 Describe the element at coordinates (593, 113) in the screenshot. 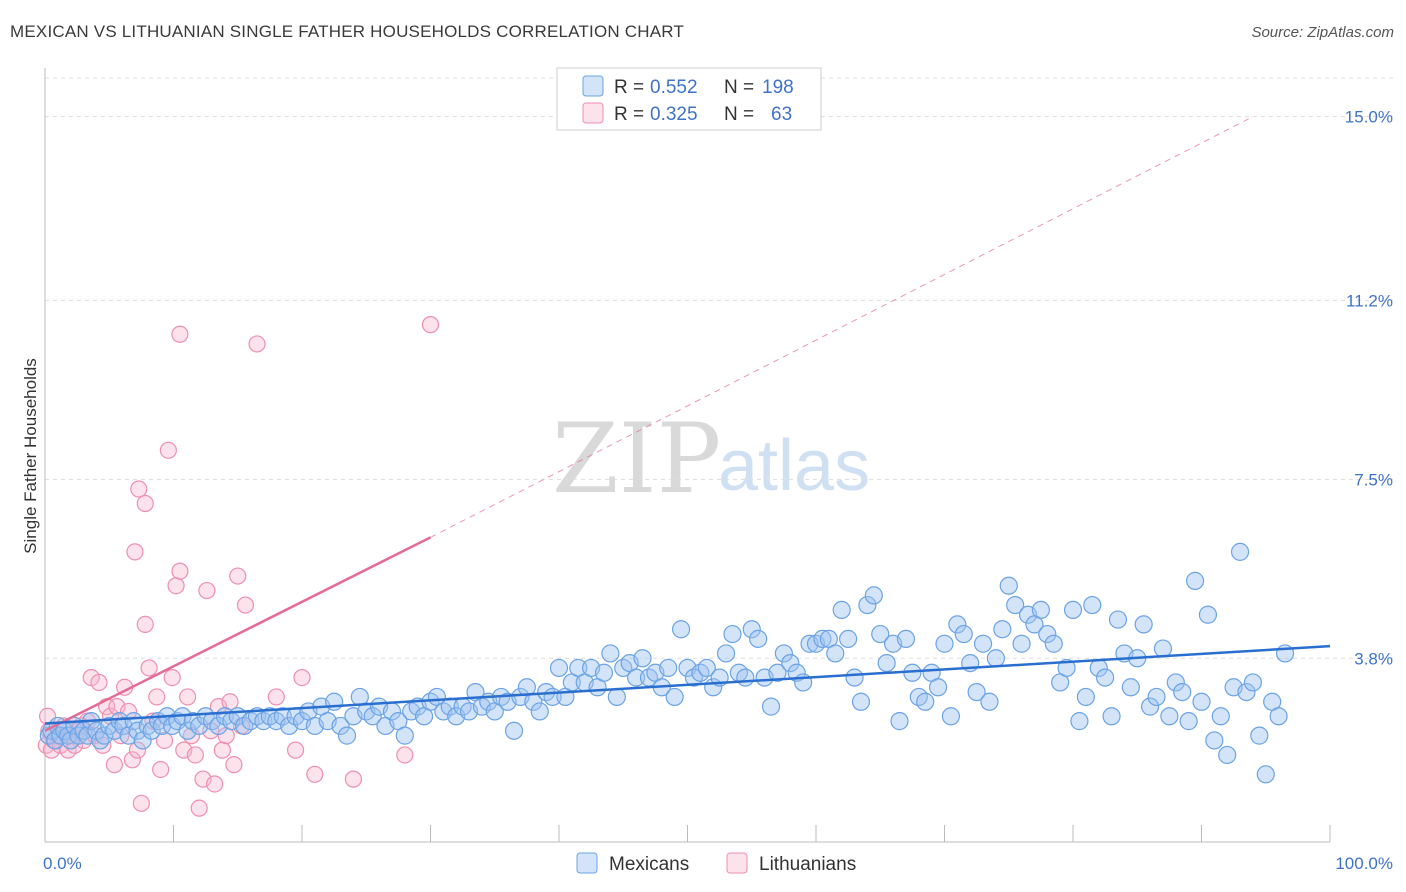

I see `legend-swatch-lithuanians` at that location.